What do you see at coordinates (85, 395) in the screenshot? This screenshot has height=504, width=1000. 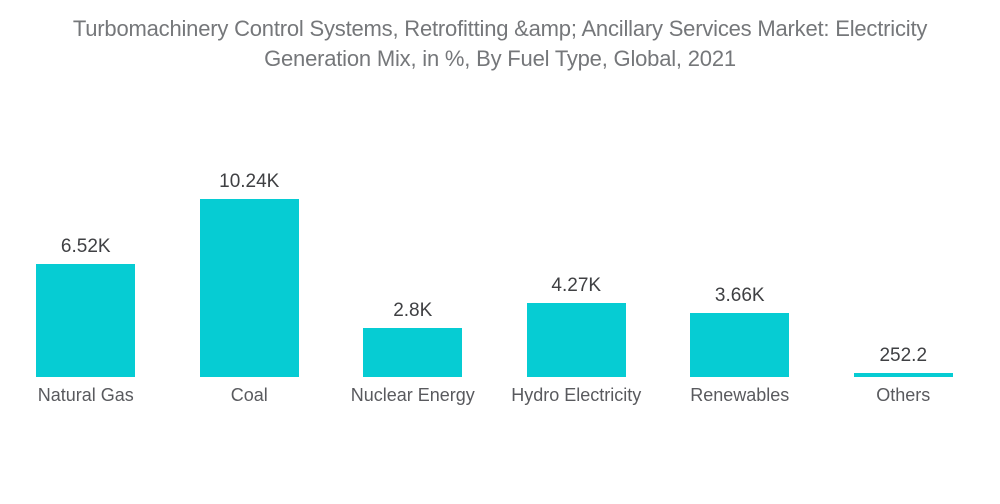 I see `category-label-natural-gas: Natural Gas` at bounding box center [85, 395].